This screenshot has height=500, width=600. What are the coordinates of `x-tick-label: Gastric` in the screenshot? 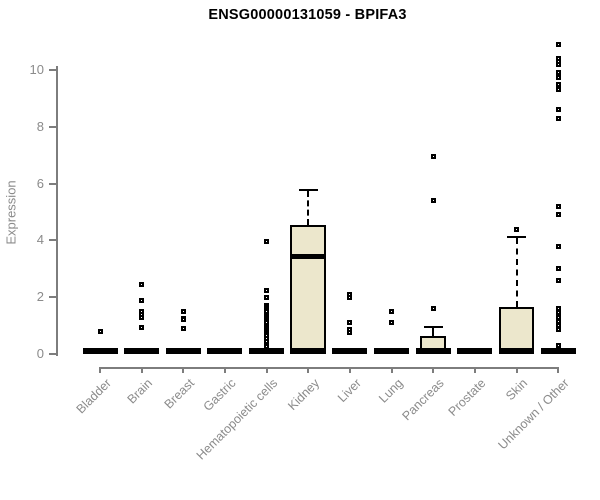 It's located at (219, 395).